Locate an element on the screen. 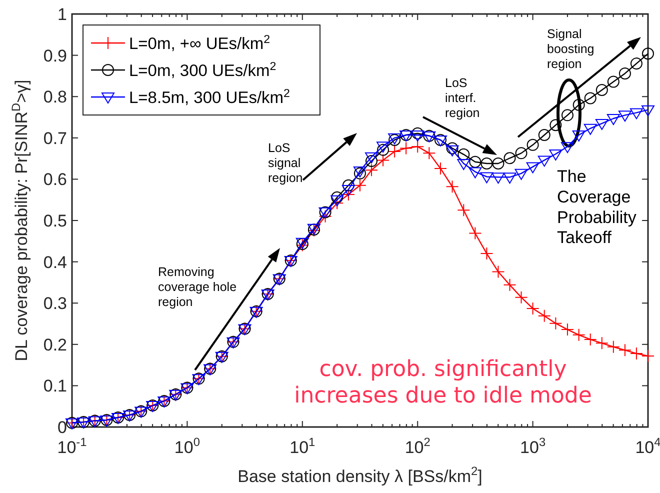 The image size is (660, 493). y-tick-label: 0.8 is located at coordinates (55, 97).